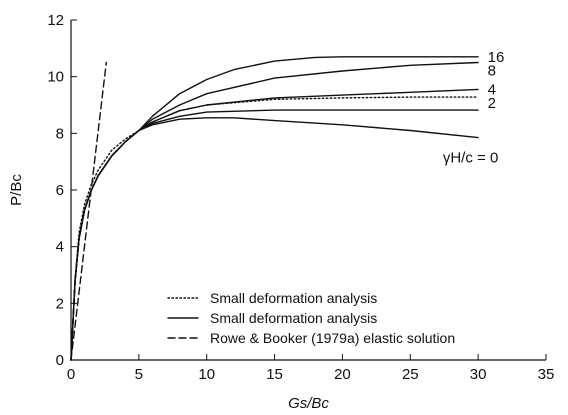 The image size is (568, 415). Describe the element at coordinates (410, 374) in the screenshot. I see `x-tick-label: 25` at that location.